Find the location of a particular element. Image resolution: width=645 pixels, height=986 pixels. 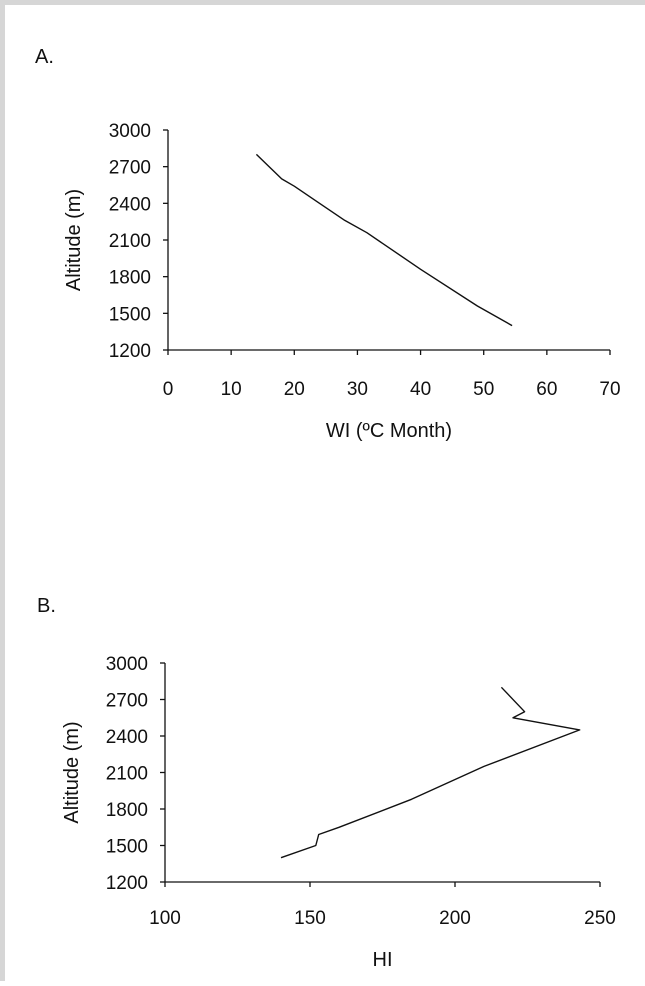

panel-label: B. is located at coordinates (46, 606).